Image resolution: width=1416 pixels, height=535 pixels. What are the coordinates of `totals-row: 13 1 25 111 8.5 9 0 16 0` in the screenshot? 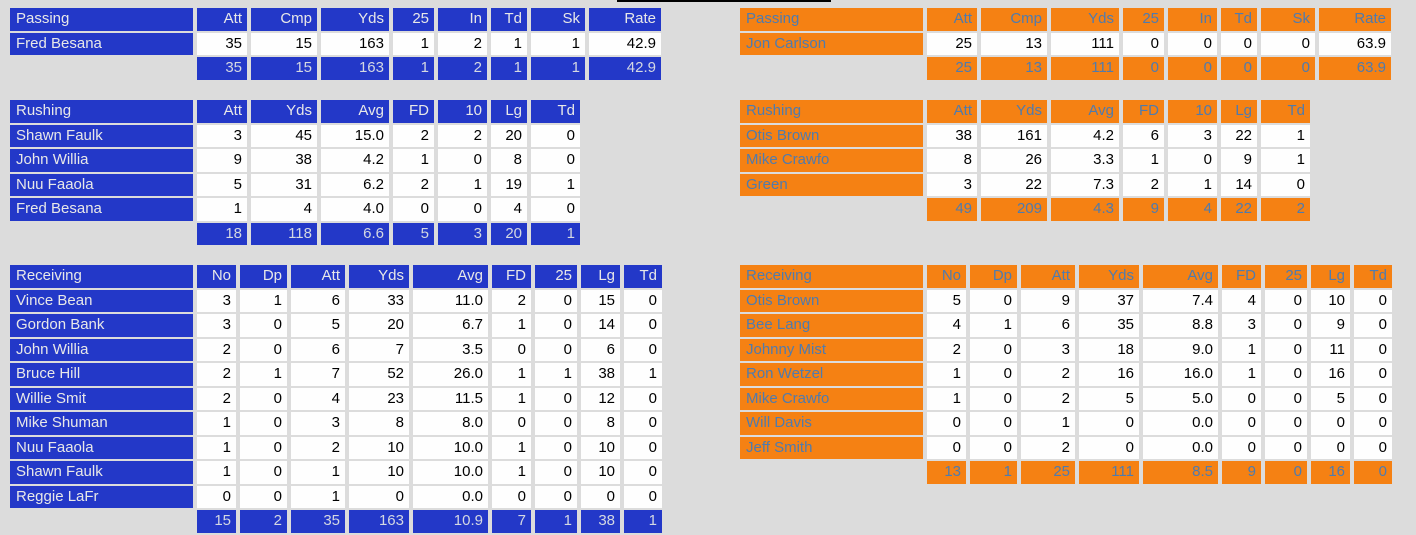 It's located at (1066, 472).